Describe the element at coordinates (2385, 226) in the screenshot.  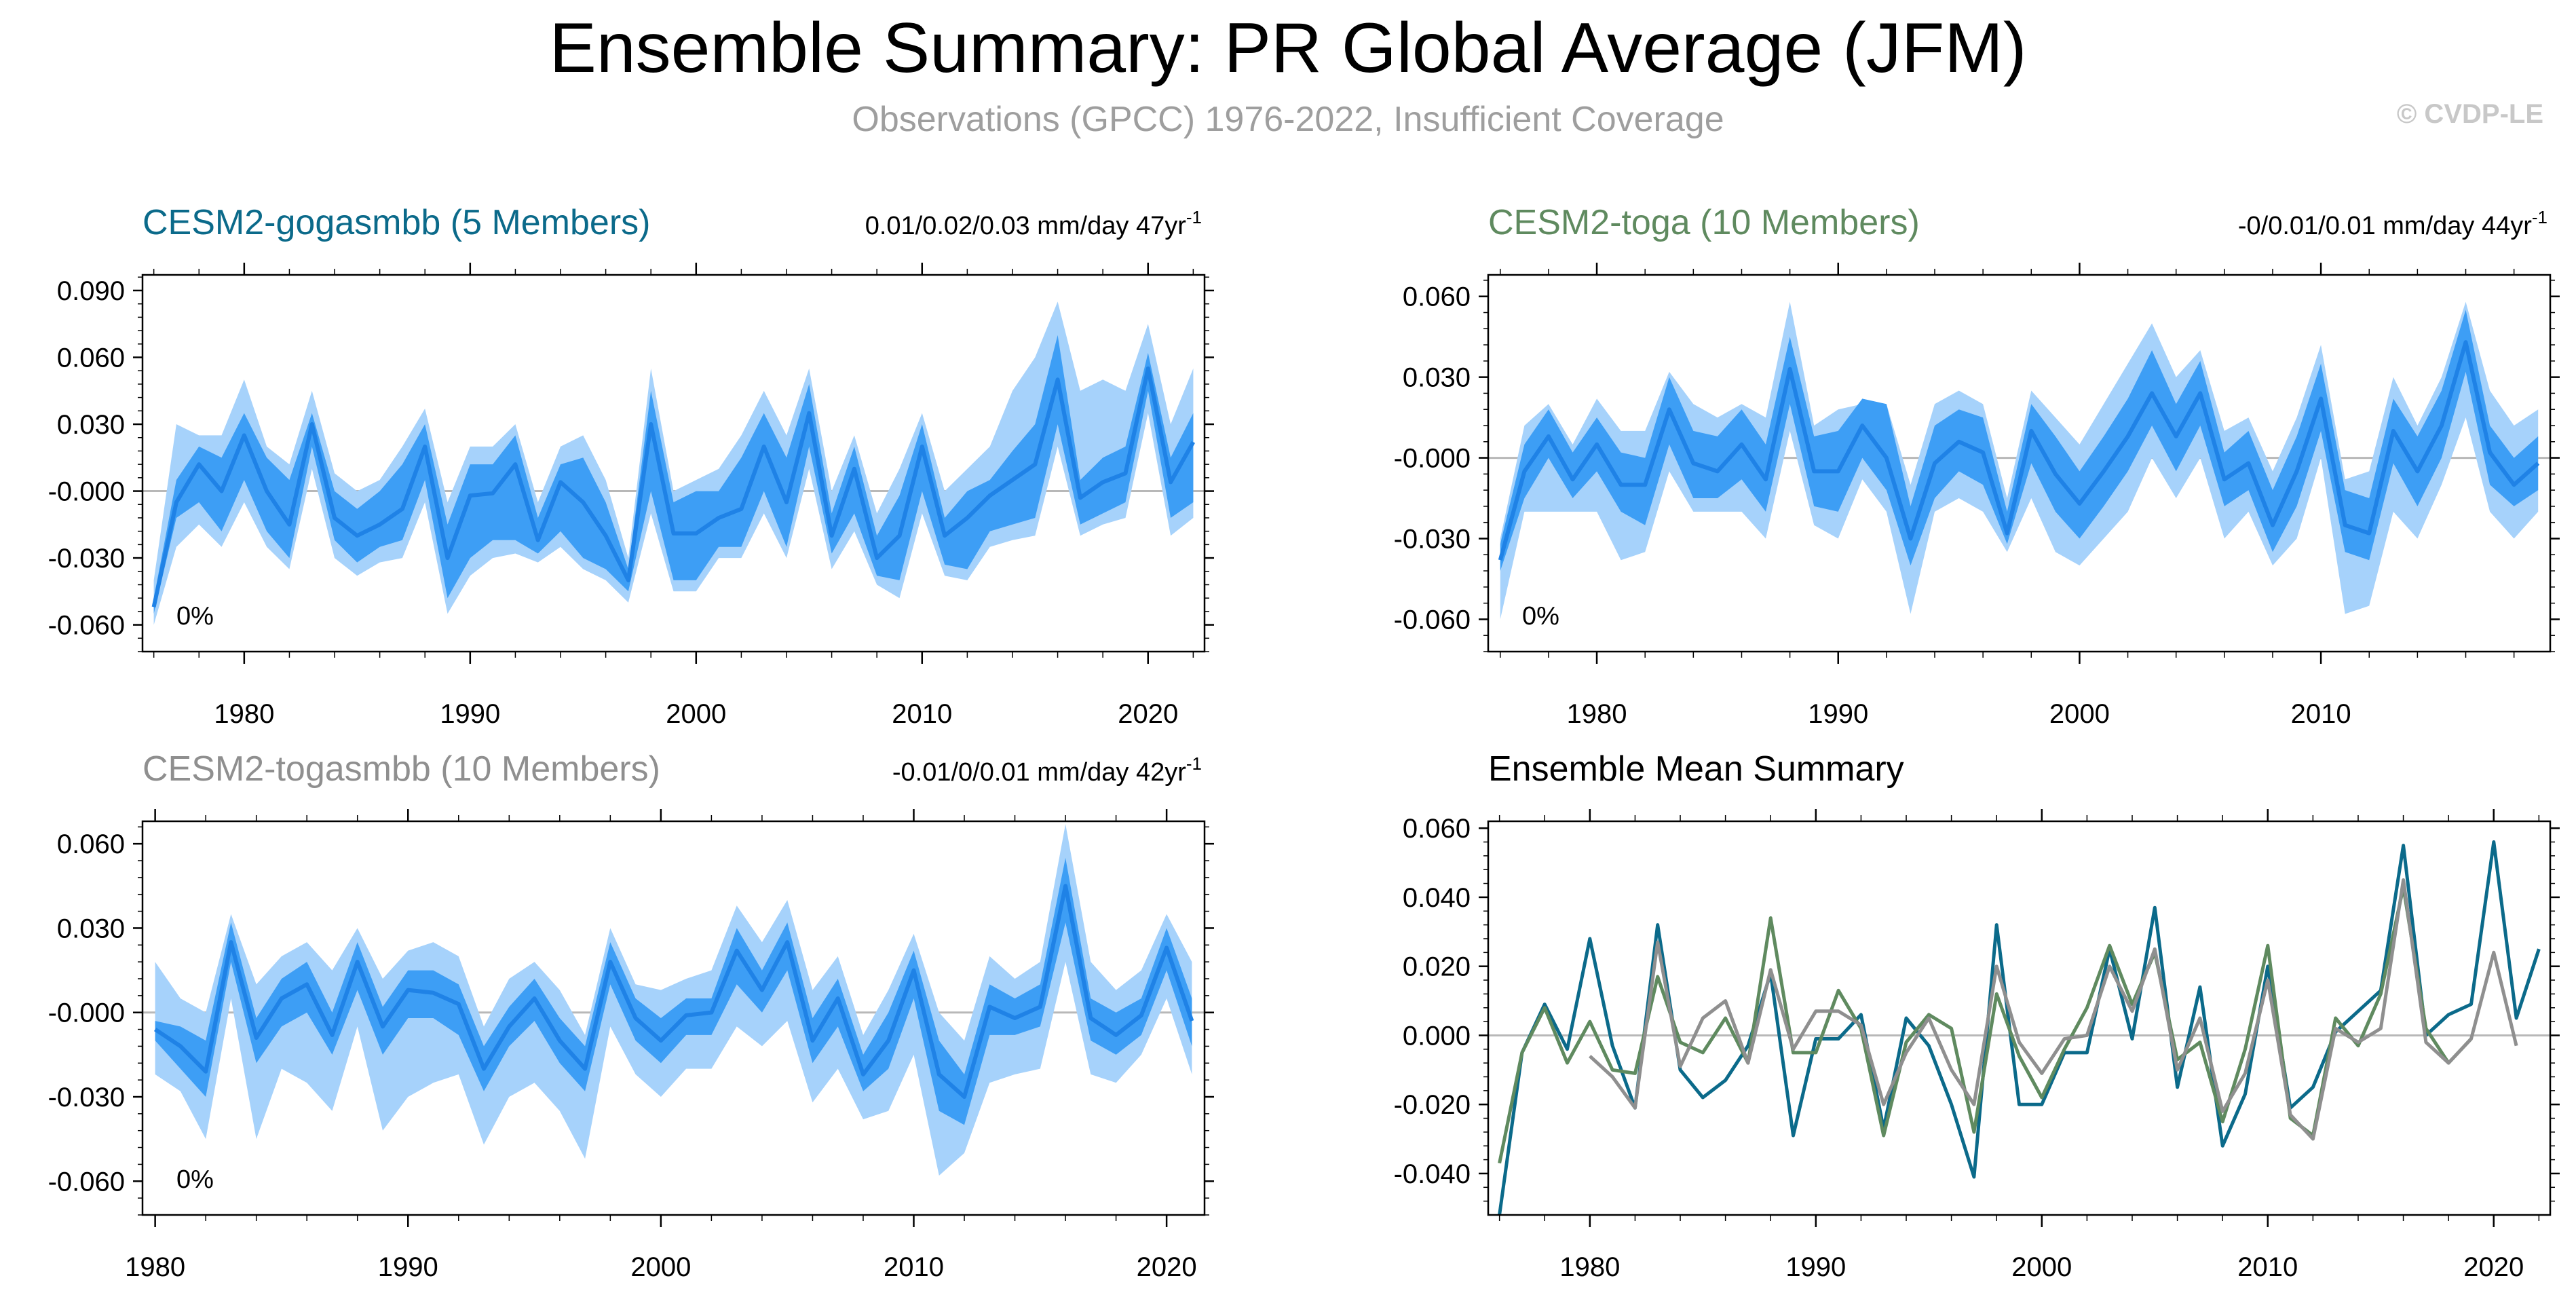
I see `trend-text: -0/0.01/0.01 mm/day 44yr` at that location.